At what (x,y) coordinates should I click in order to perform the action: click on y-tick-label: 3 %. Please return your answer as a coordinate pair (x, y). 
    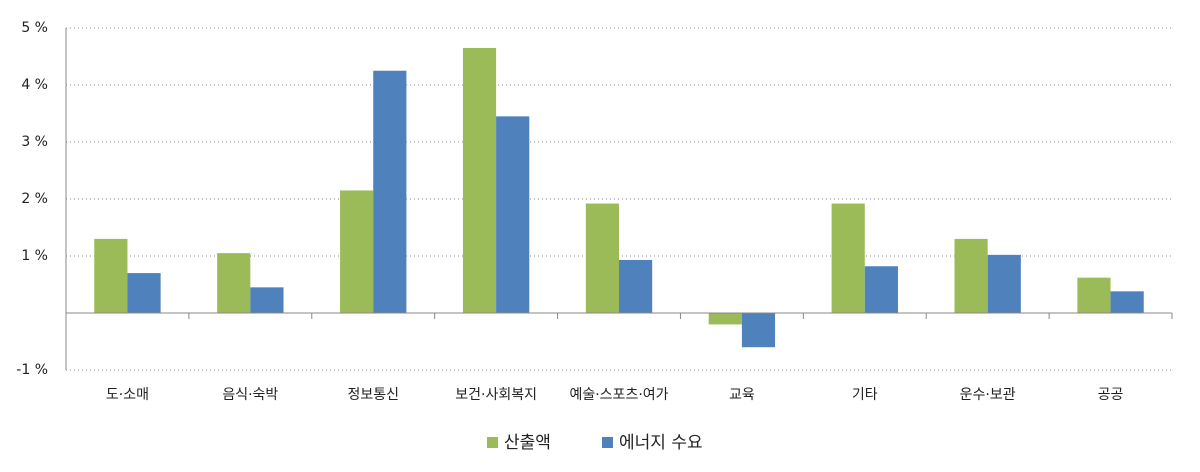
    Looking at the image, I should click on (34, 142).